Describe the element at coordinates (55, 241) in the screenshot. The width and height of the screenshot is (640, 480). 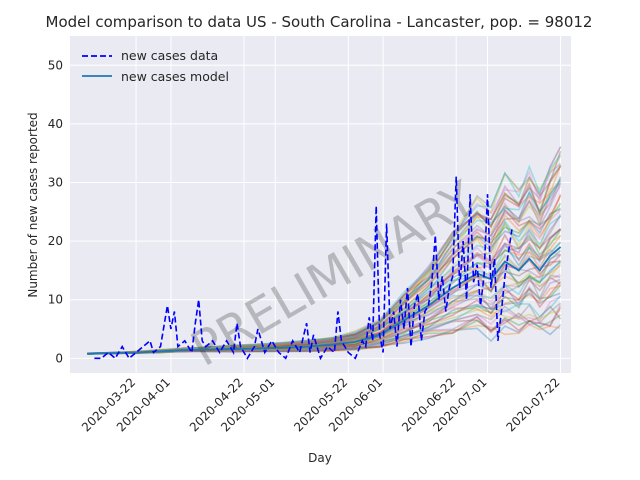
I see `y-tick-label: 20` at that location.